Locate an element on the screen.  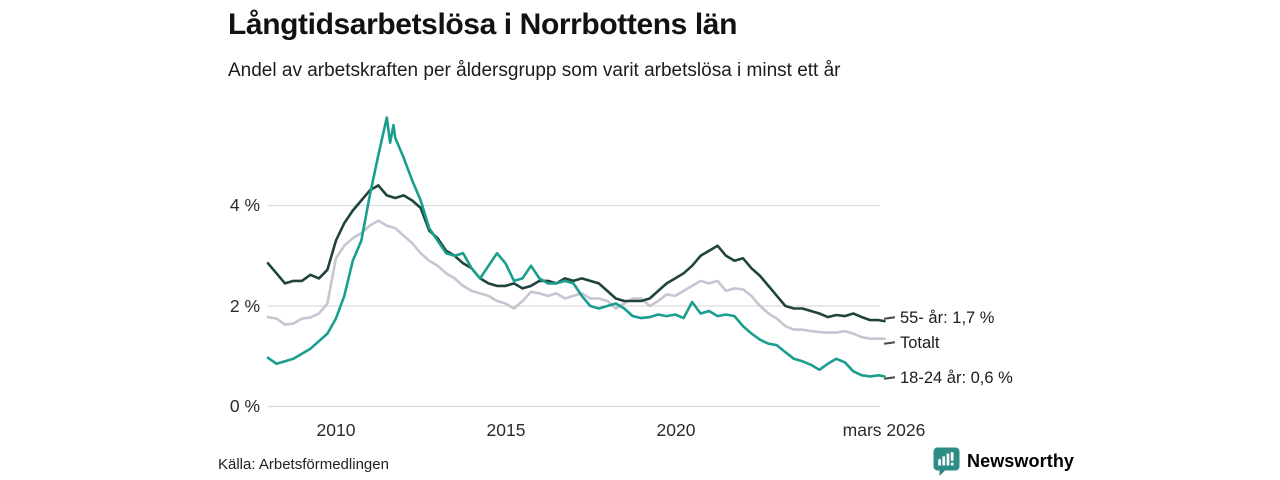
bar-chart-speech-bubble-icon is located at coordinates (946, 461).